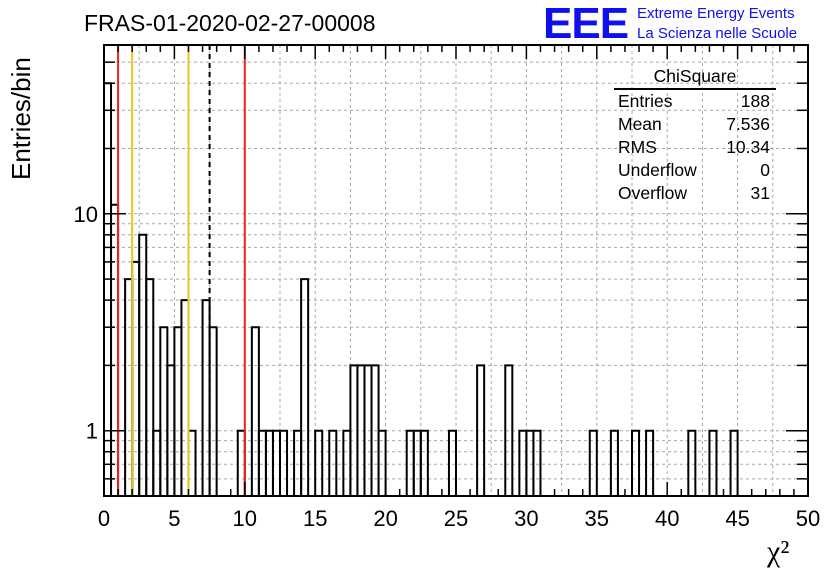 The height and width of the screenshot is (572, 836). What do you see at coordinates (104, 518) in the screenshot?
I see `x-tick-label: 0` at bounding box center [104, 518].